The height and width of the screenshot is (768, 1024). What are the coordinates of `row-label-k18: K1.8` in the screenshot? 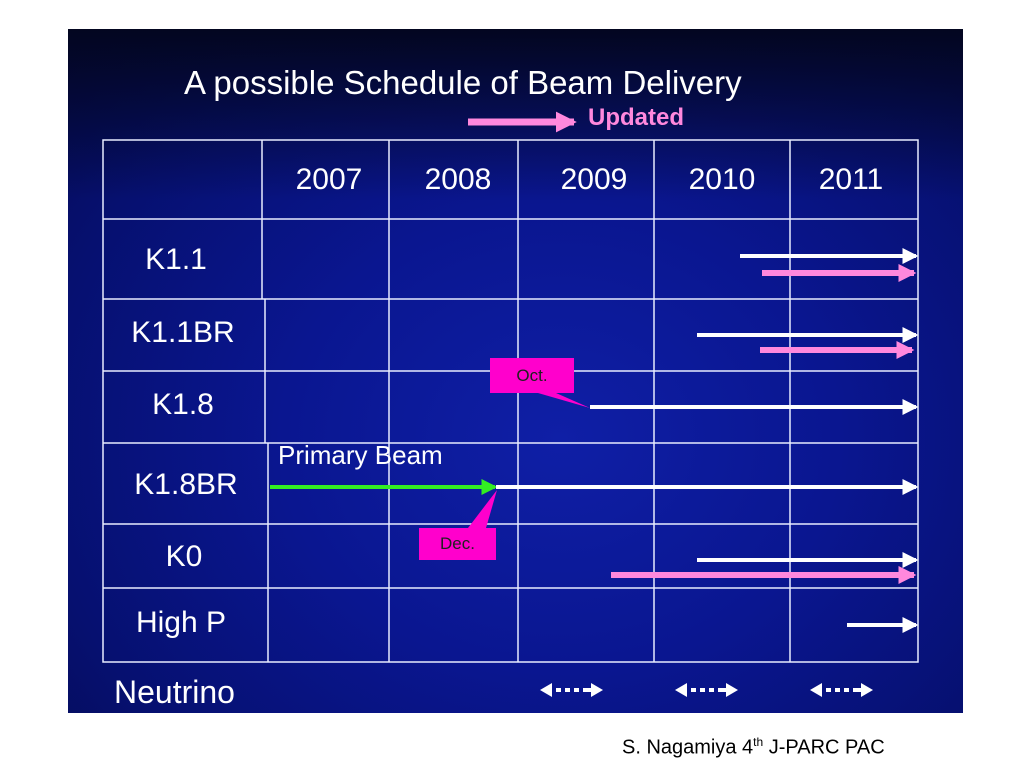 It's located at (183, 404).